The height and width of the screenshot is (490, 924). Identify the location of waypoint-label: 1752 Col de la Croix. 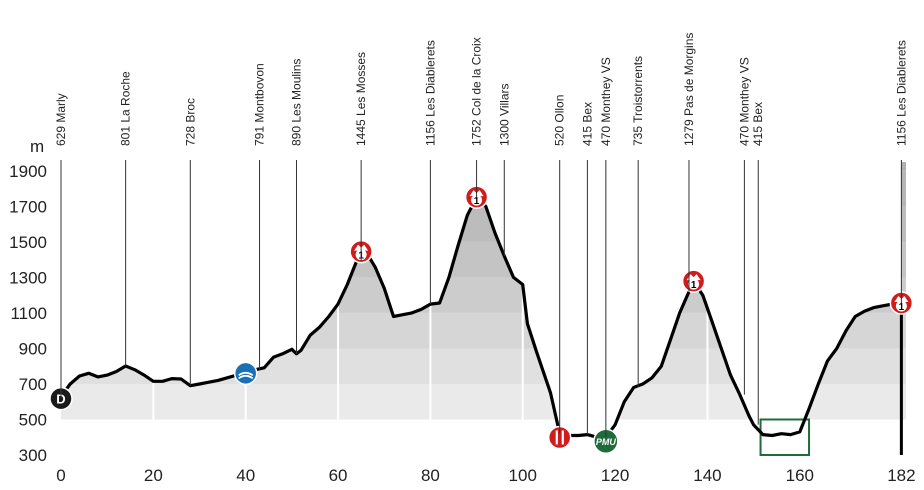
(477, 91).